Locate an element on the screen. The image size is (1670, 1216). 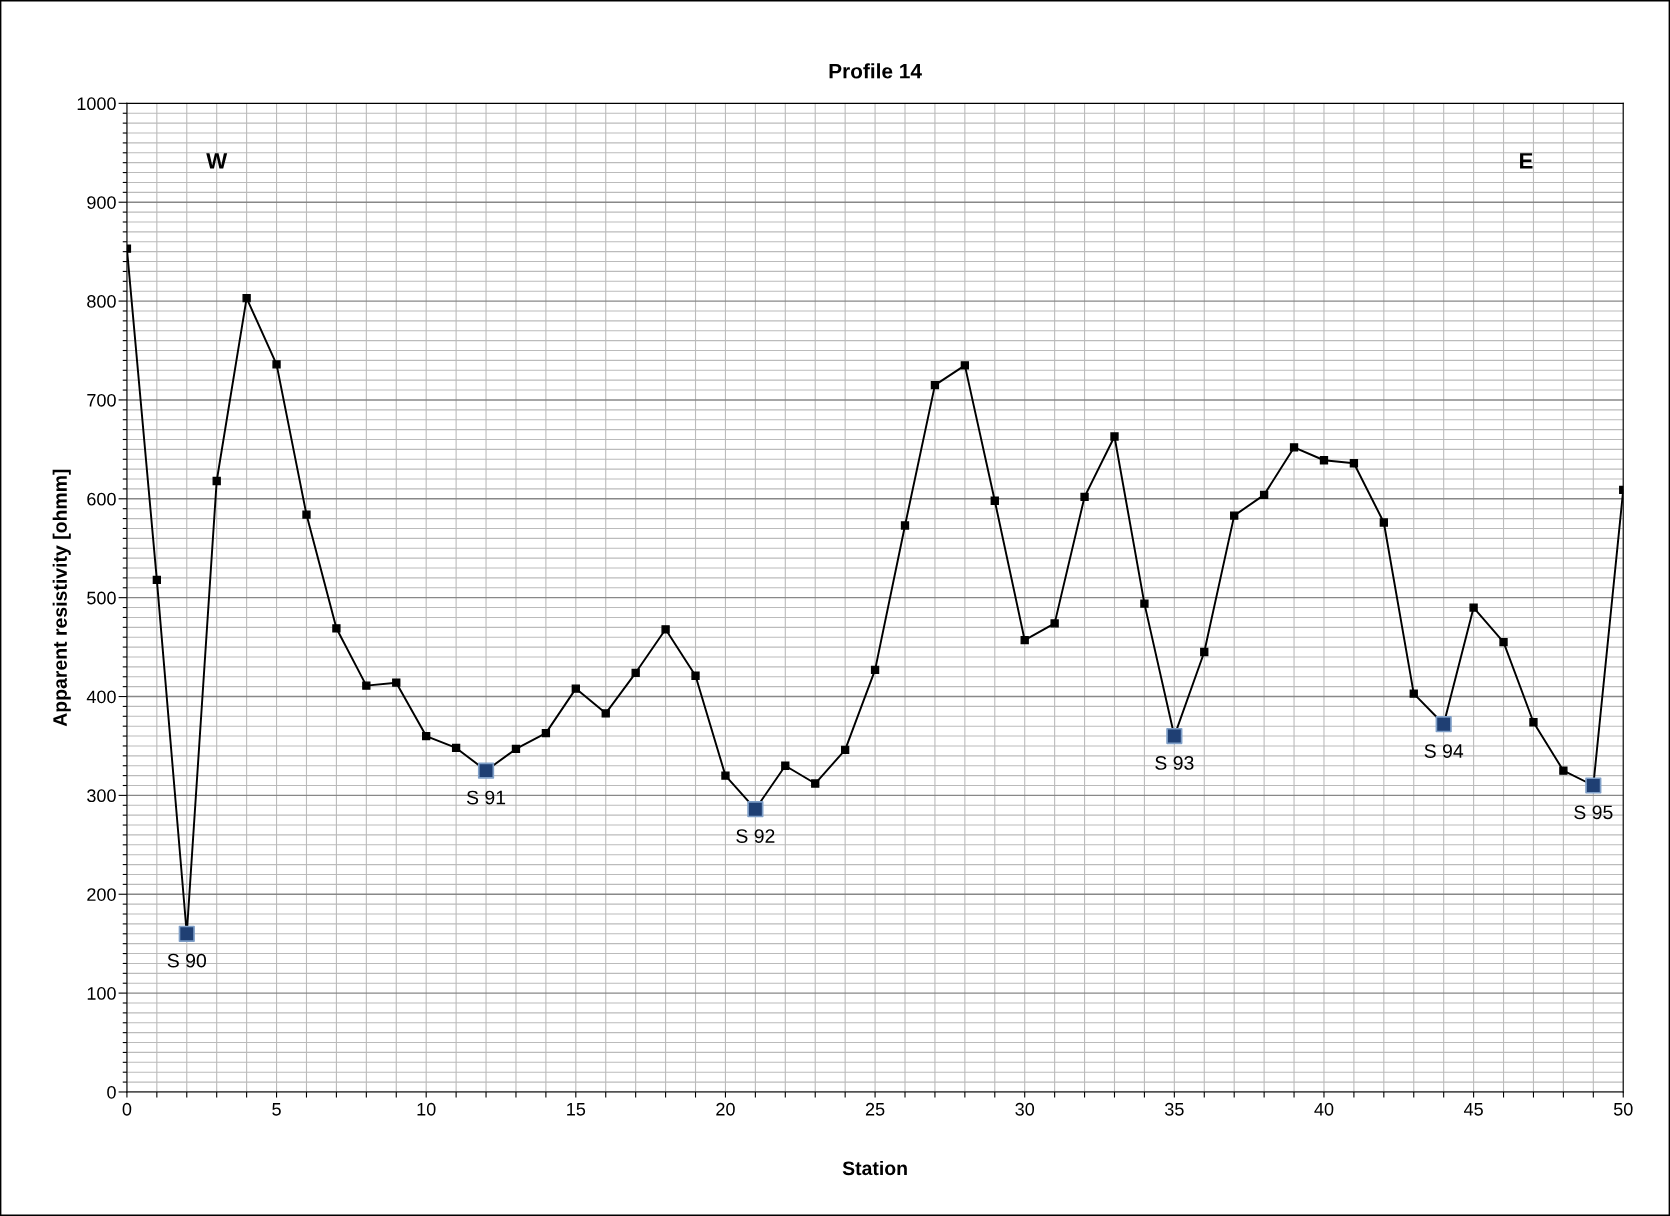
x-tick-label: 0 is located at coordinates (127, 1109).